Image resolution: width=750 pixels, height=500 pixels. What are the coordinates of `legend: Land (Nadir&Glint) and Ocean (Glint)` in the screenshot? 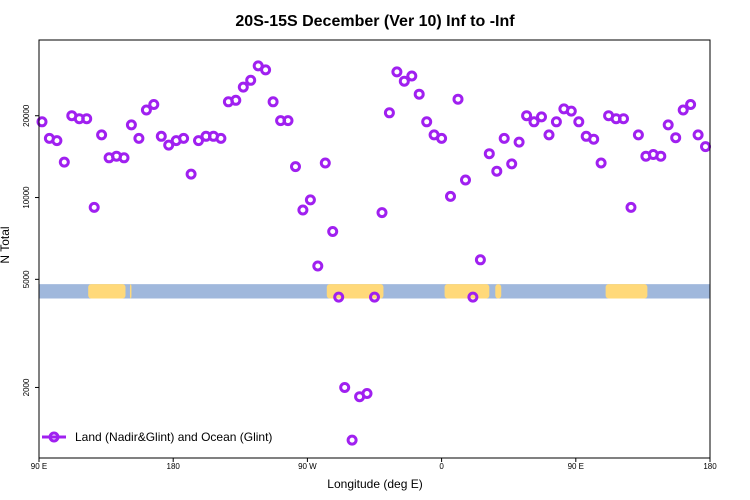 It's located at (157, 437).